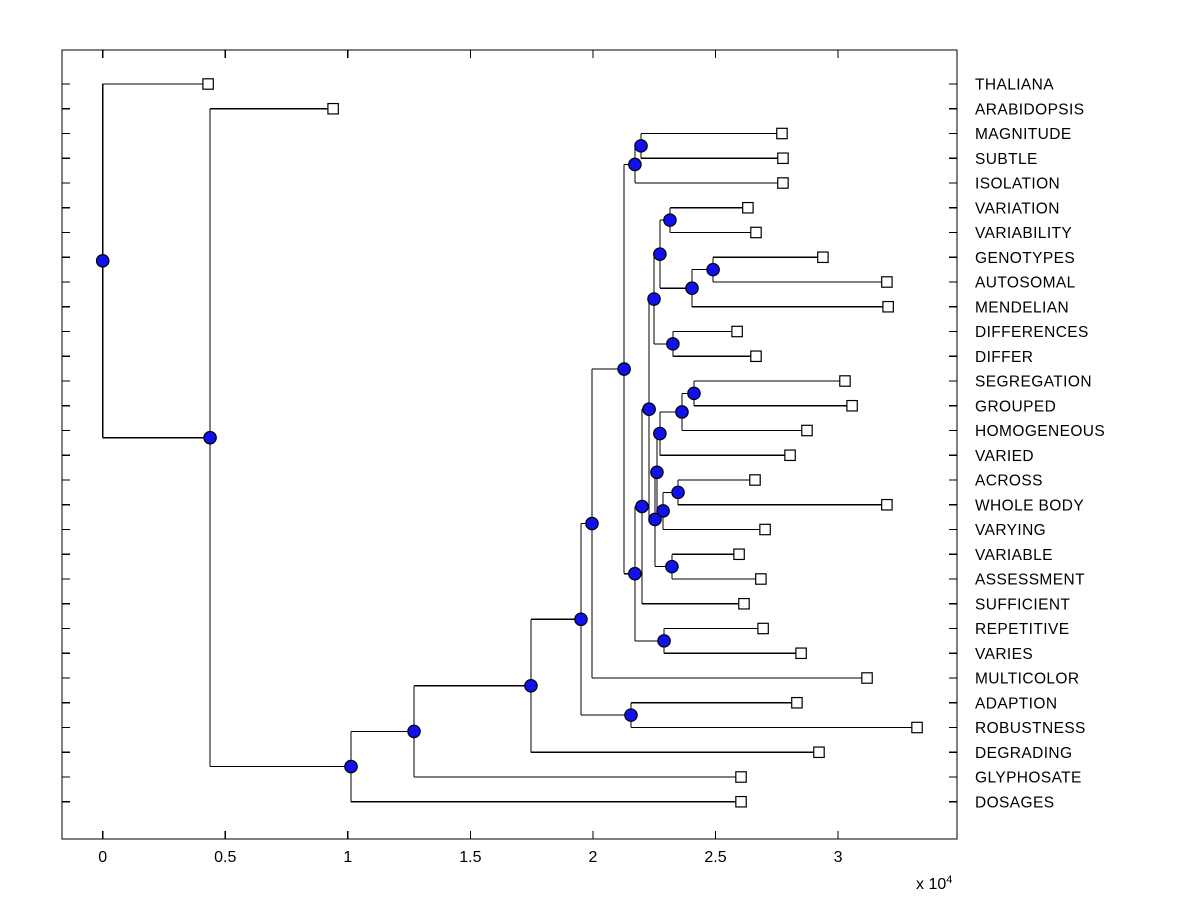 The width and height of the screenshot is (1200, 900). Describe the element at coordinates (1028, 778) in the screenshot. I see `leaf-label: GLYPHOSATE` at that location.